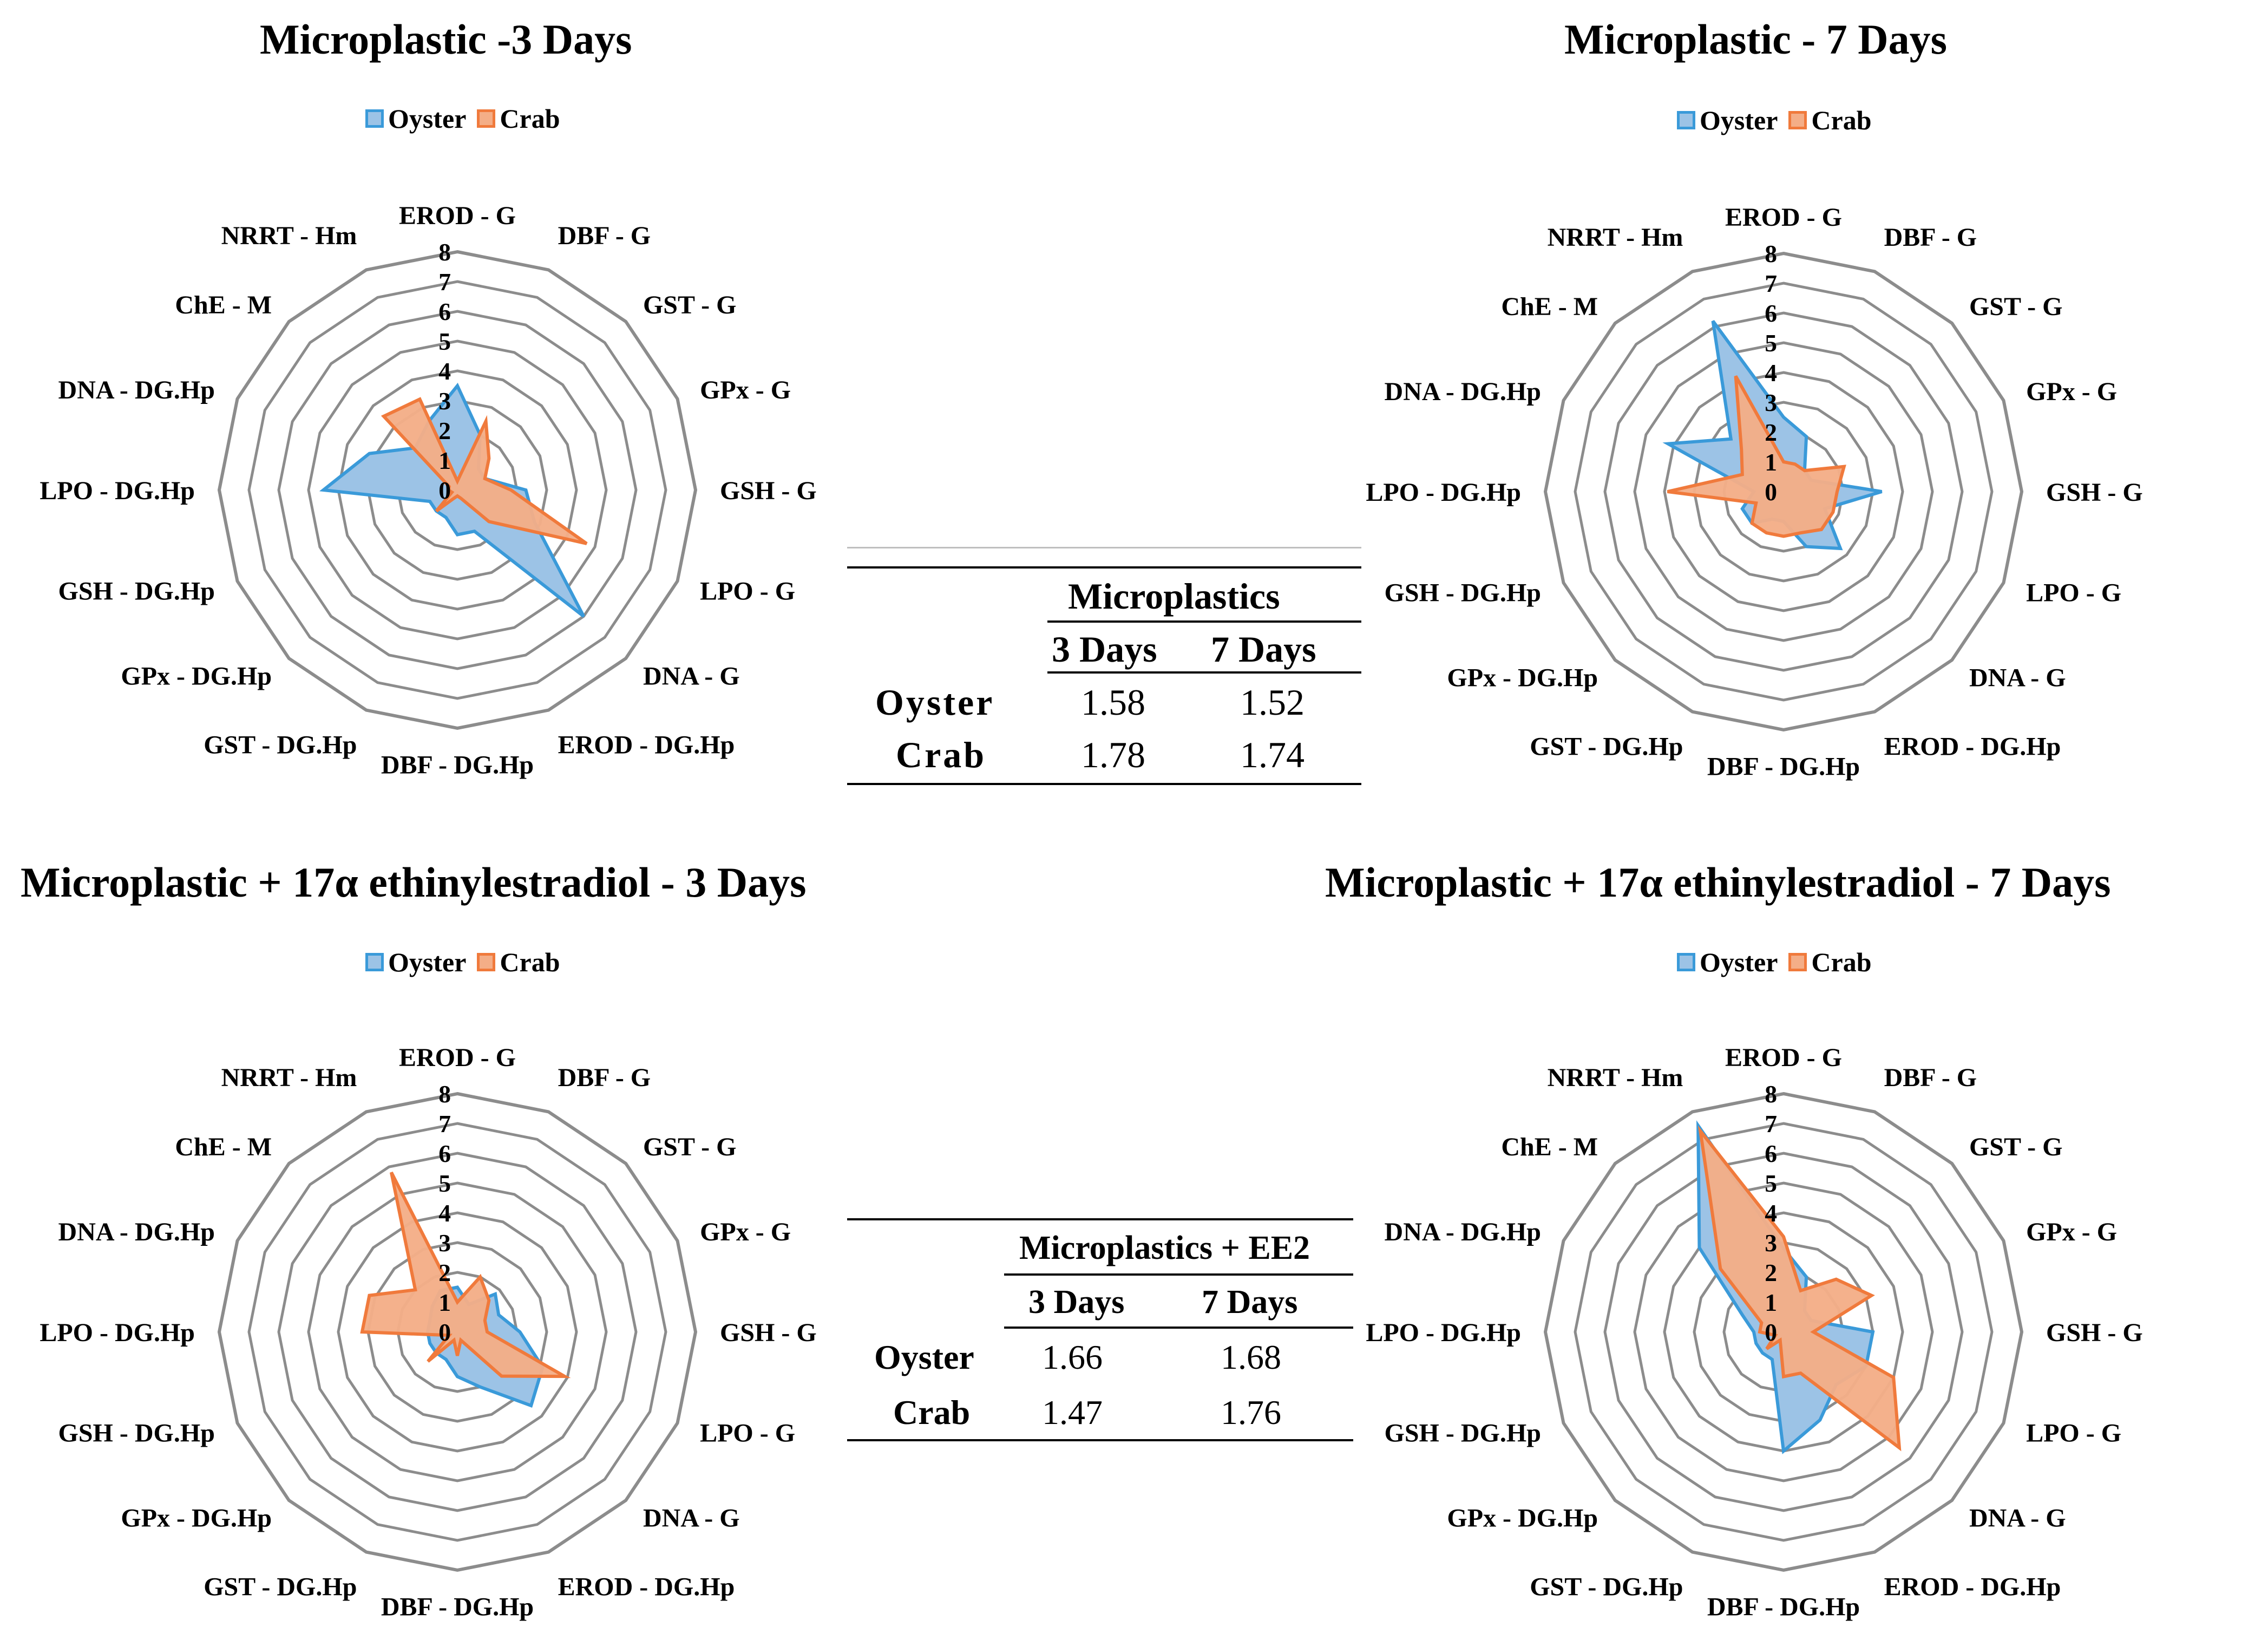 This screenshot has width=2268, height=1640. What do you see at coordinates (1251, 1412) in the screenshot?
I see `table-cell: 1.76` at bounding box center [1251, 1412].